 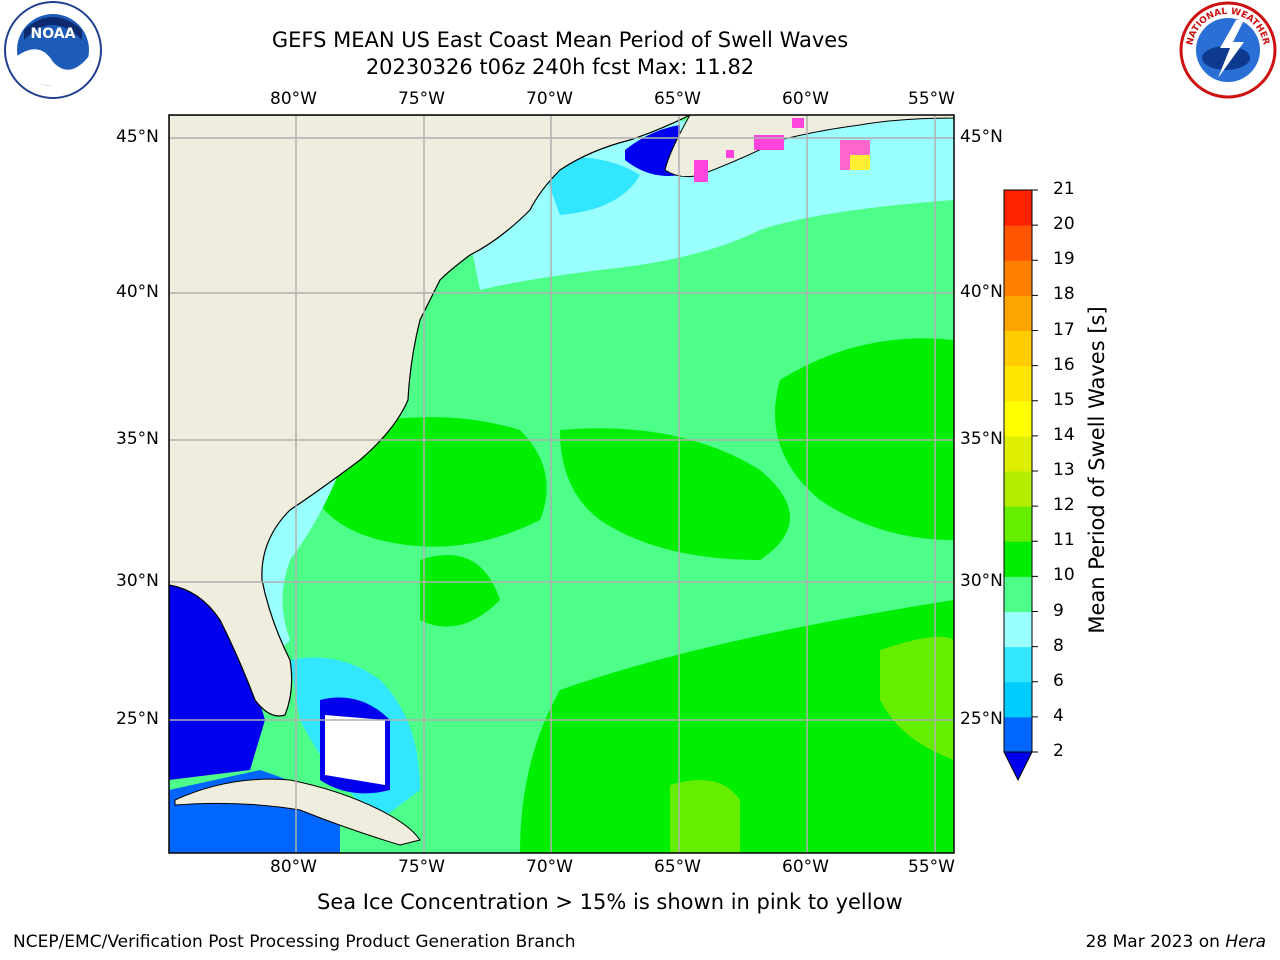 What do you see at coordinates (805, 867) in the screenshot?
I see `lon-label-bottom: 60°W` at bounding box center [805, 867].